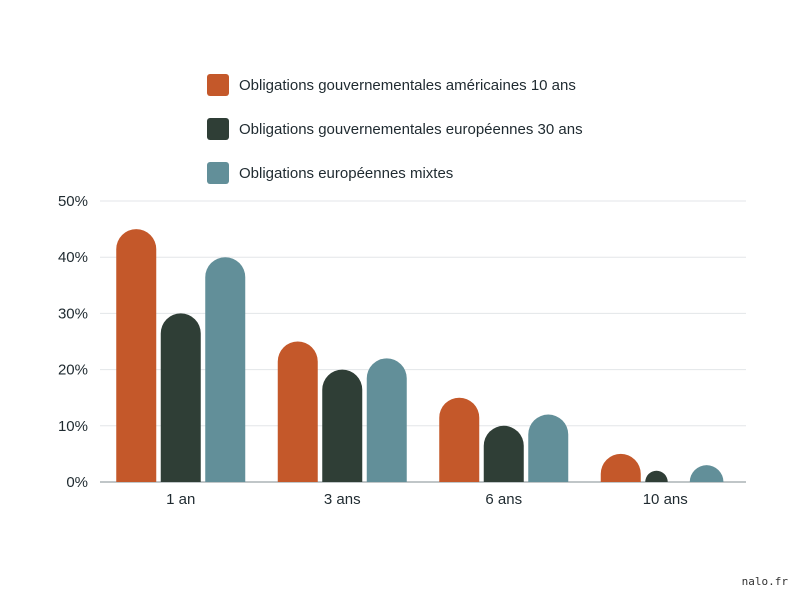 The image size is (800, 600). I want to click on y-tick-label: 10%, so click(73, 426).